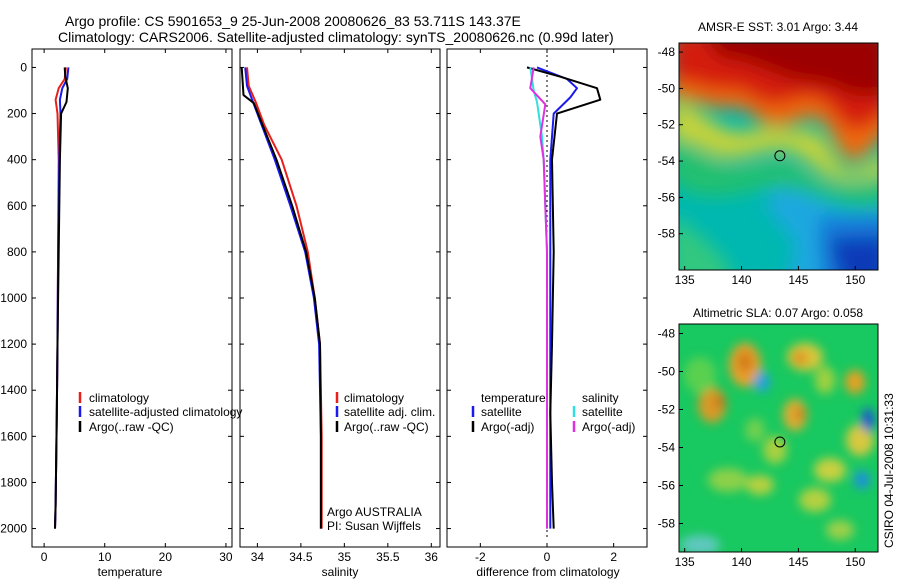  What do you see at coordinates (23, 67) in the screenshot?
I see `y-tick-label: 0` at bounding box center [23, 67].